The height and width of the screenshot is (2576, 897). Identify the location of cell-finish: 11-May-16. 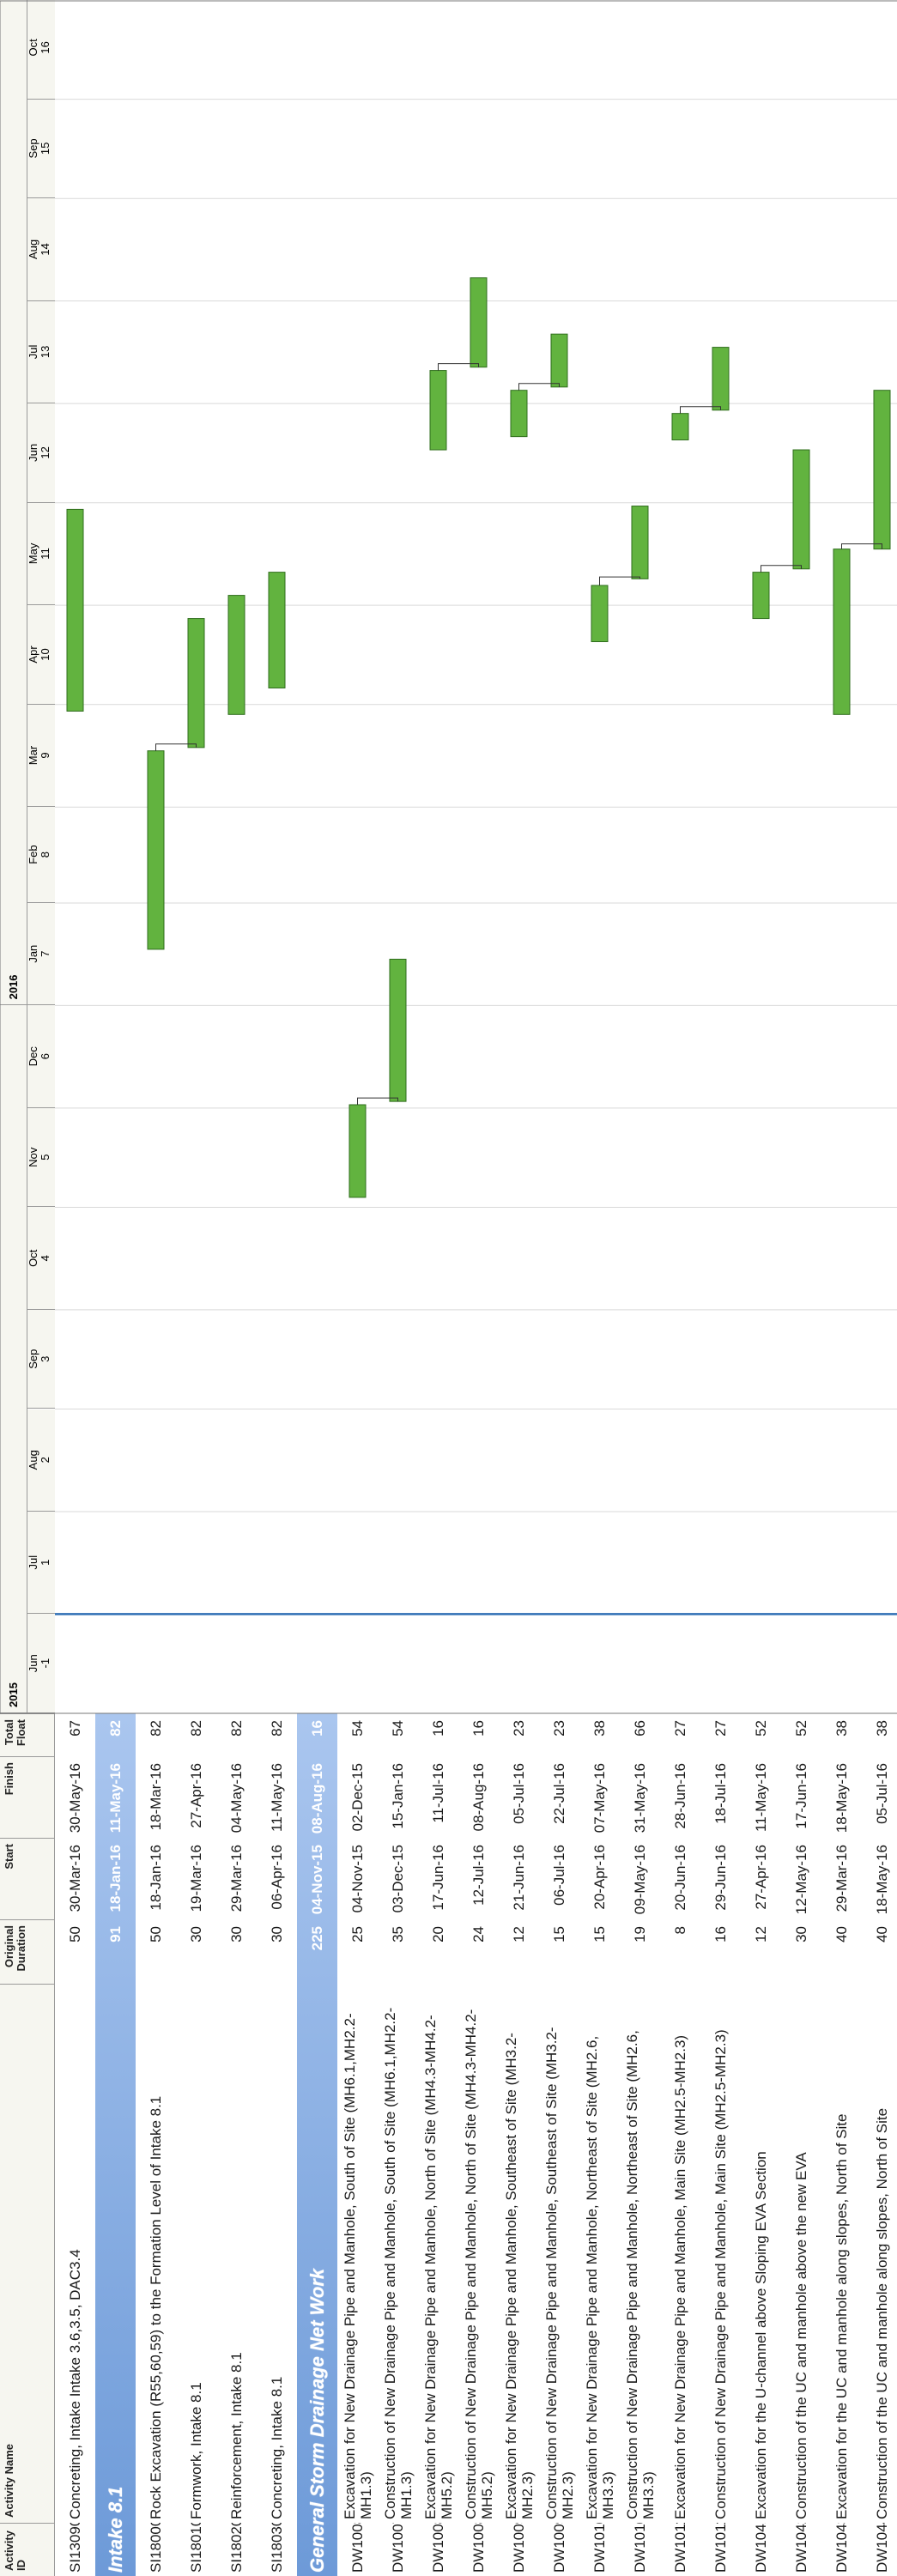
(276, 1797).